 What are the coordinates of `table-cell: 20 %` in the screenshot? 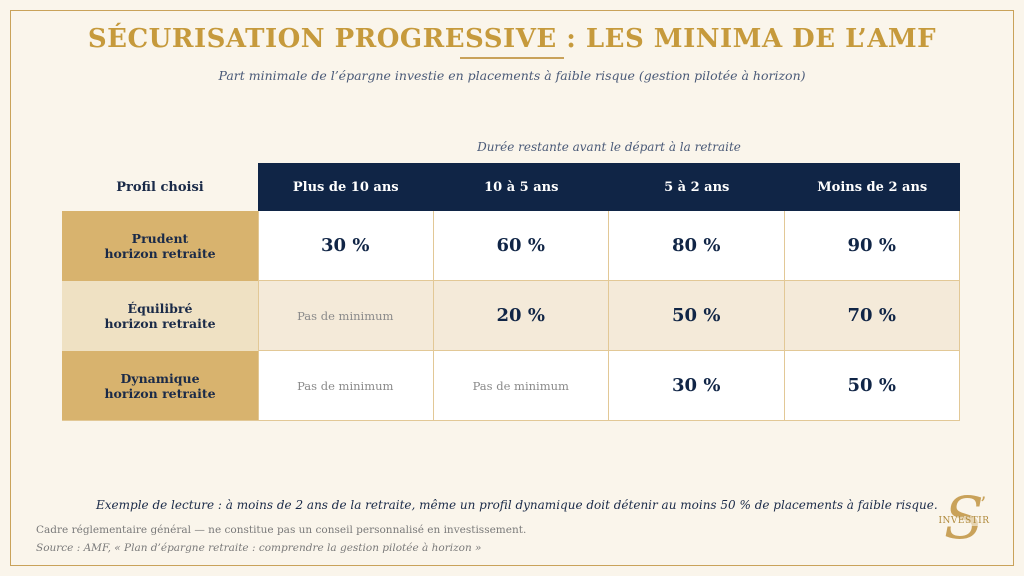 It's located at (521, 316).